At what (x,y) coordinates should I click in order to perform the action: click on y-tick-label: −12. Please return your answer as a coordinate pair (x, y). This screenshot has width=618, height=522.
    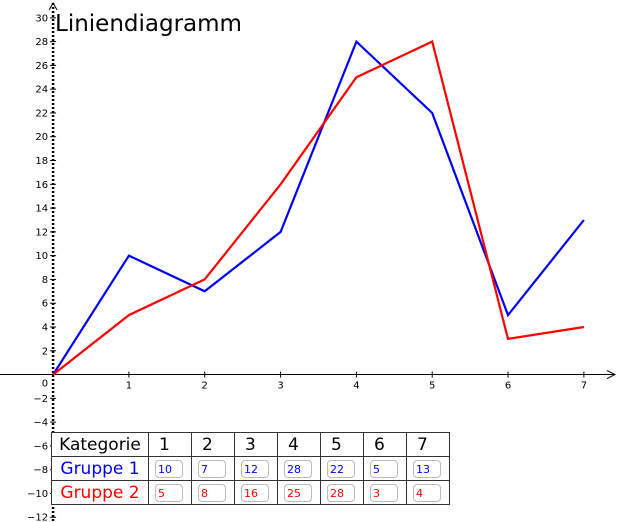
    Looking at the image, I should click on (37, 517).